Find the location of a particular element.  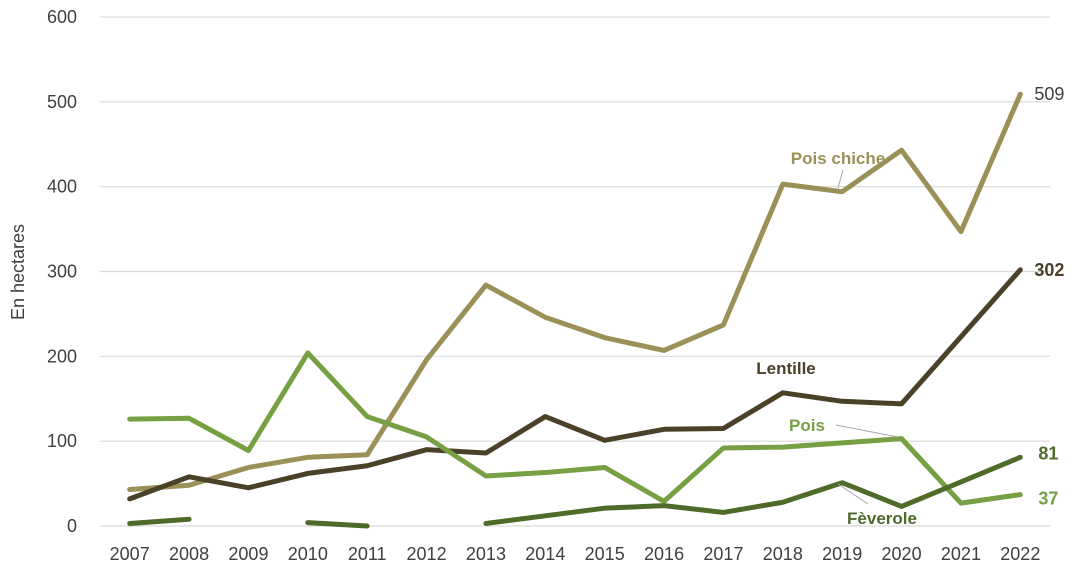

y-tick-label: 0 is located at coordinates (72, 526).